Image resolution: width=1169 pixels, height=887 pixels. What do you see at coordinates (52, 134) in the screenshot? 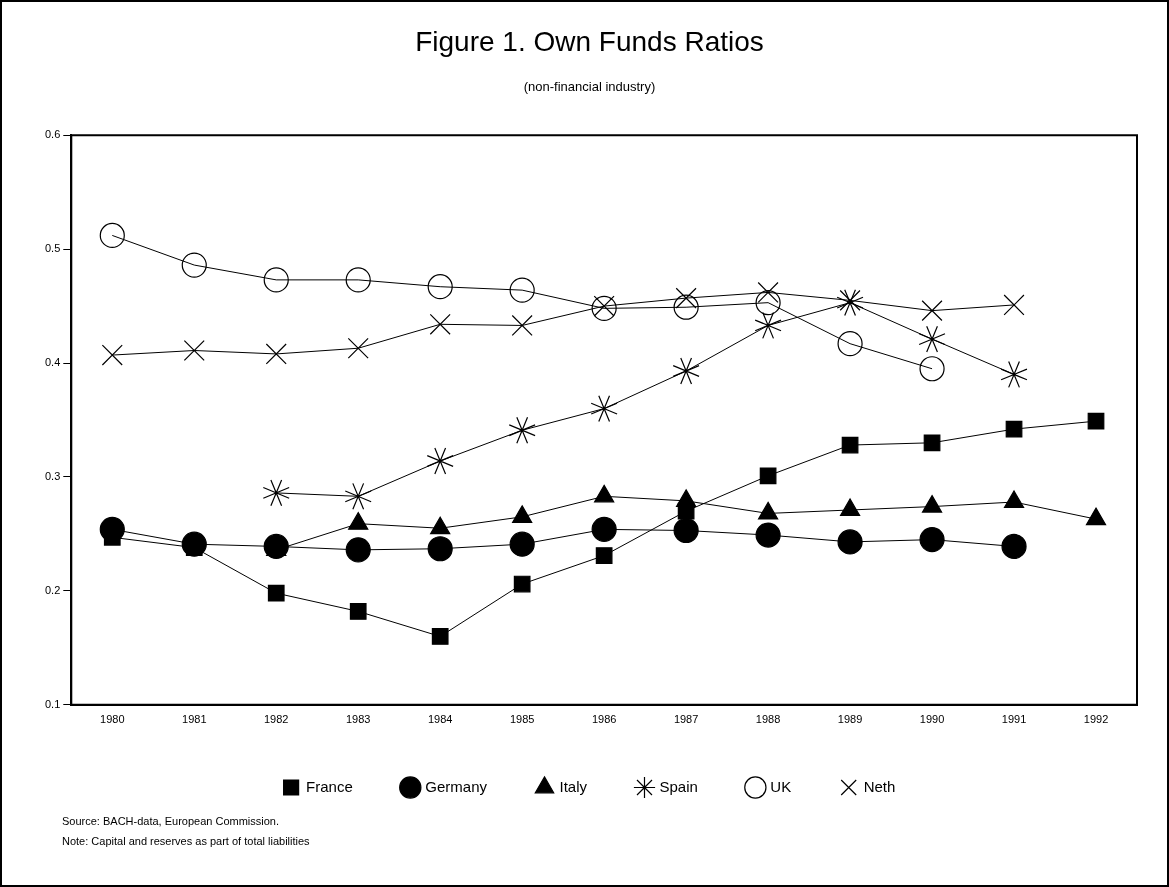
I see `y-tick-label: 0.6` at bounding box center [52, 134].